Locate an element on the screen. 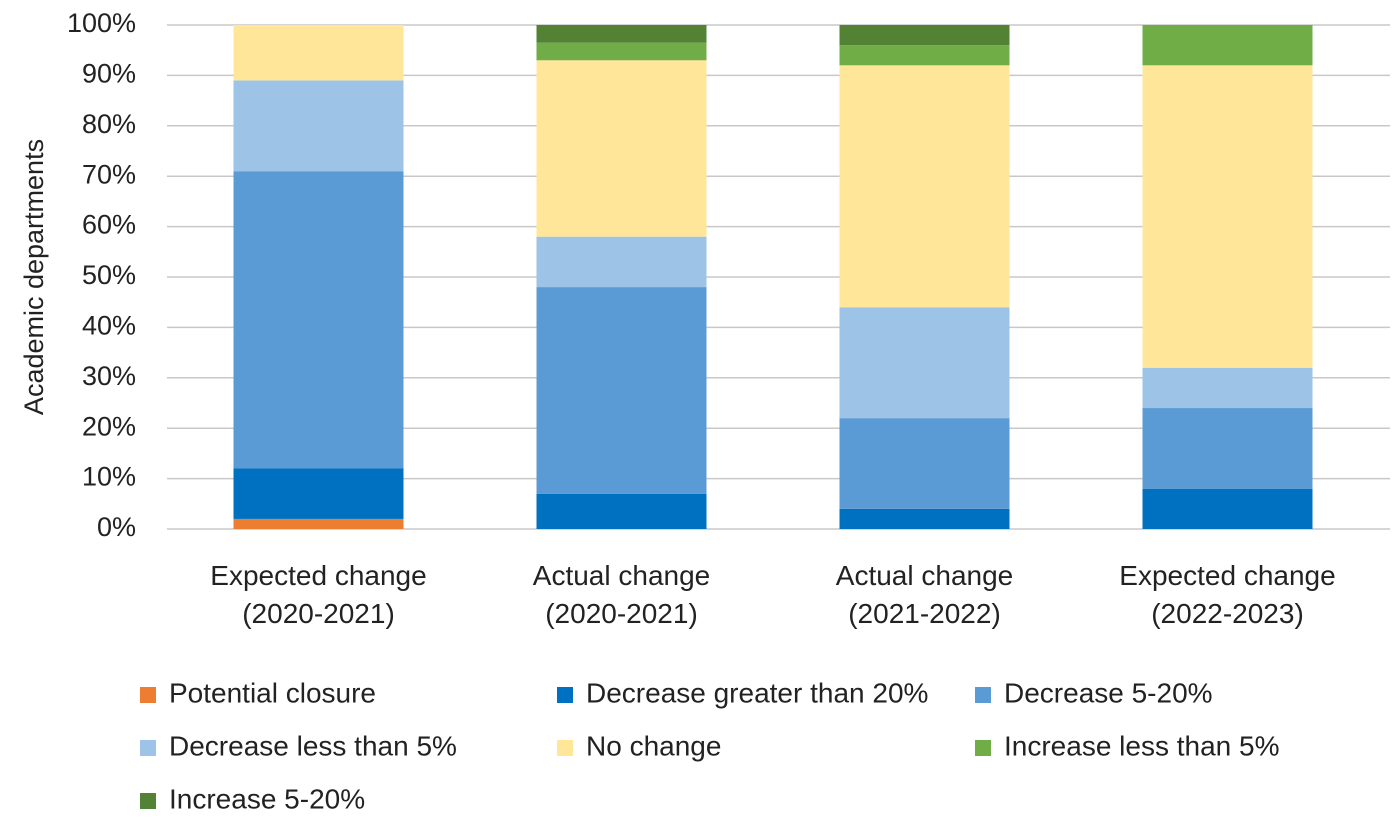 The width and height of the screenshot is (1394, 818). legend-label: Potential closure is located at coordinates (272, 692).